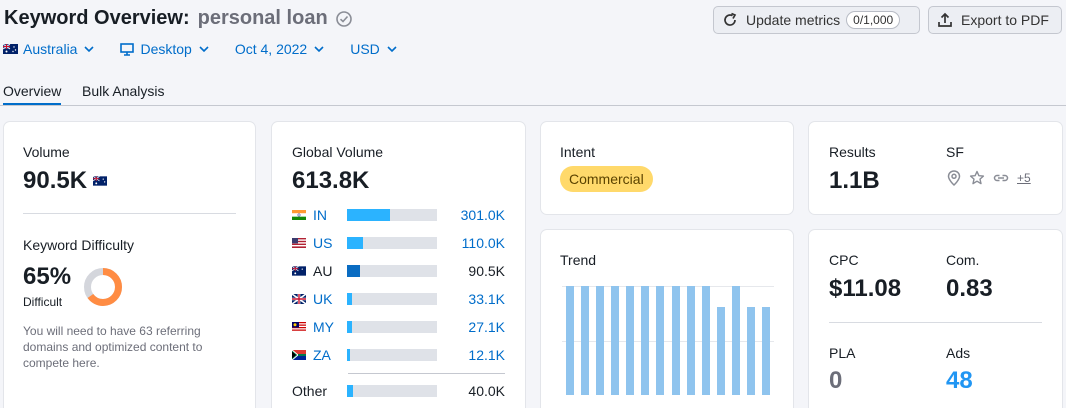  I want to click on country-select: Australia, so click(49, 49).